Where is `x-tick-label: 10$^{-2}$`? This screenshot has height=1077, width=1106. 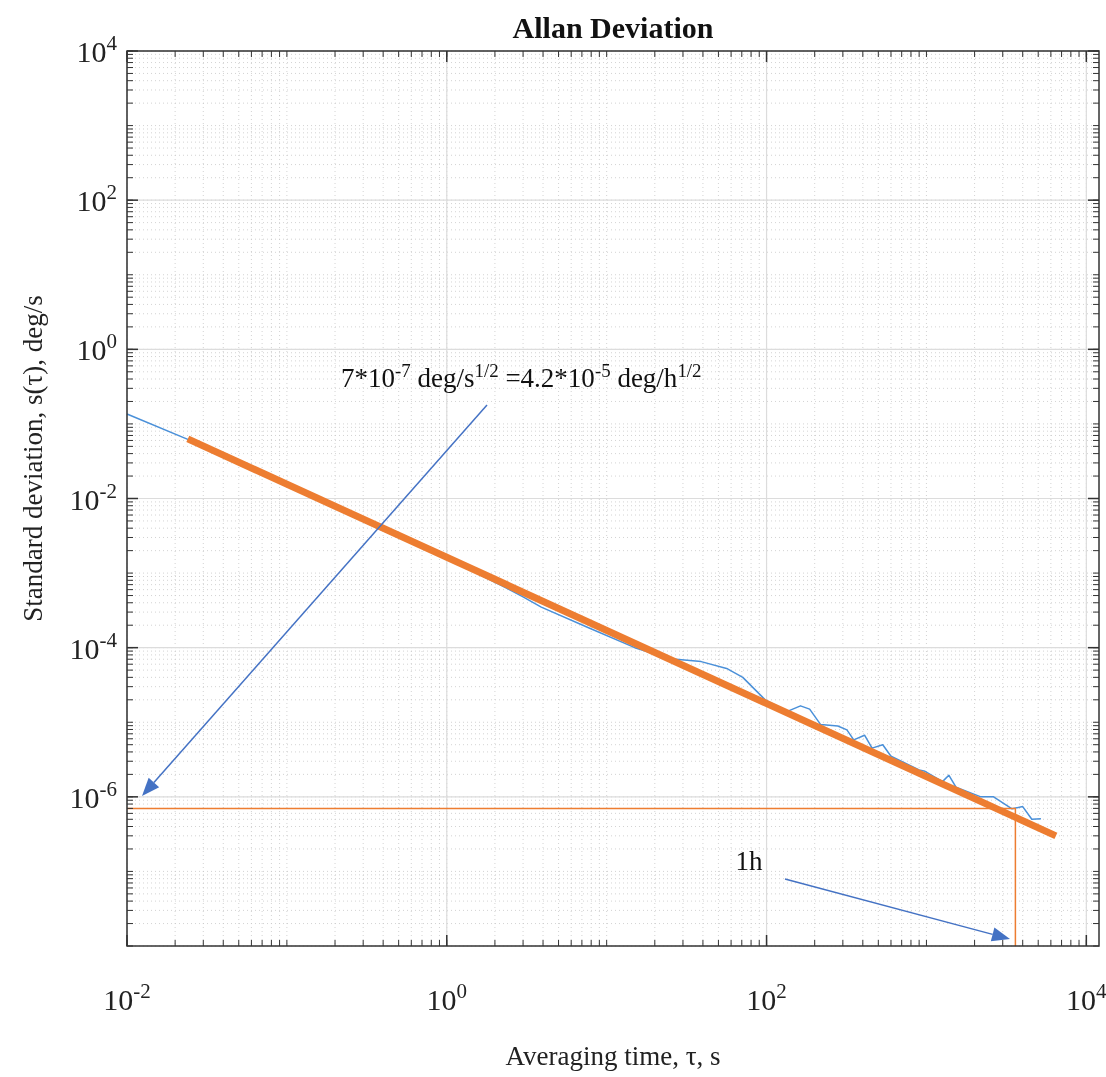
x-tick-label: 10$^{-2}$ is located at coordinates (127, 997).